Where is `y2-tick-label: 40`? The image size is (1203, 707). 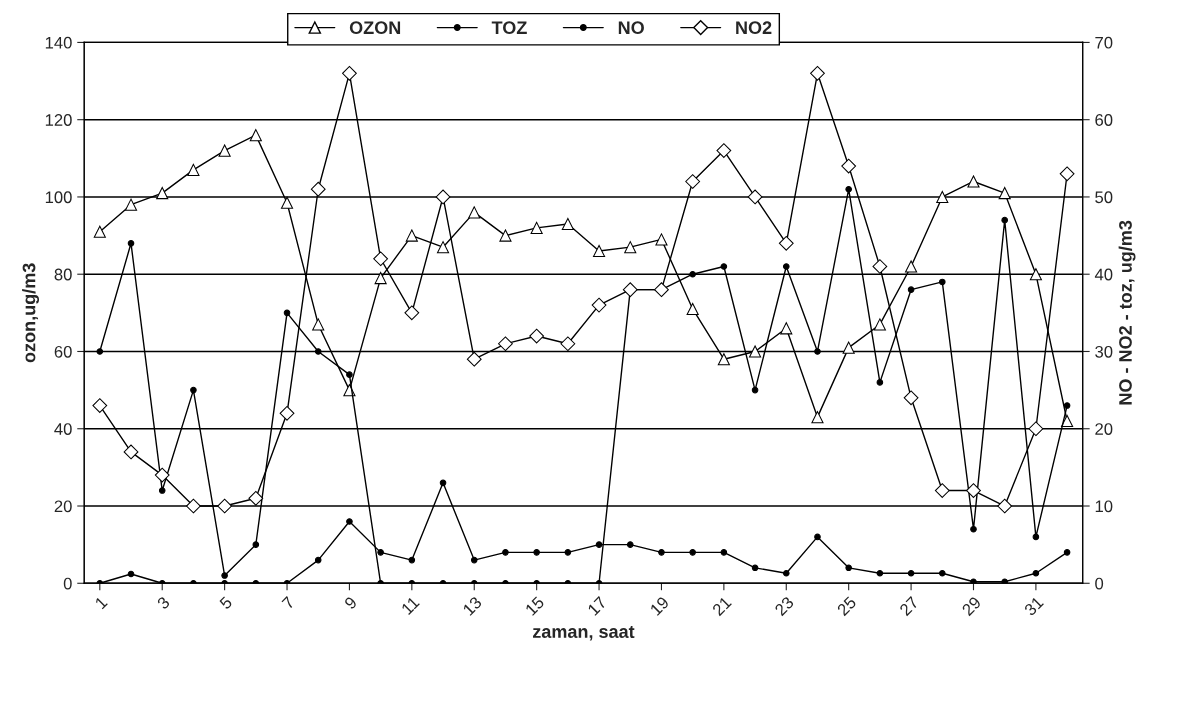
y2-tick-label: 40 is located at coordinates (1103, 274).